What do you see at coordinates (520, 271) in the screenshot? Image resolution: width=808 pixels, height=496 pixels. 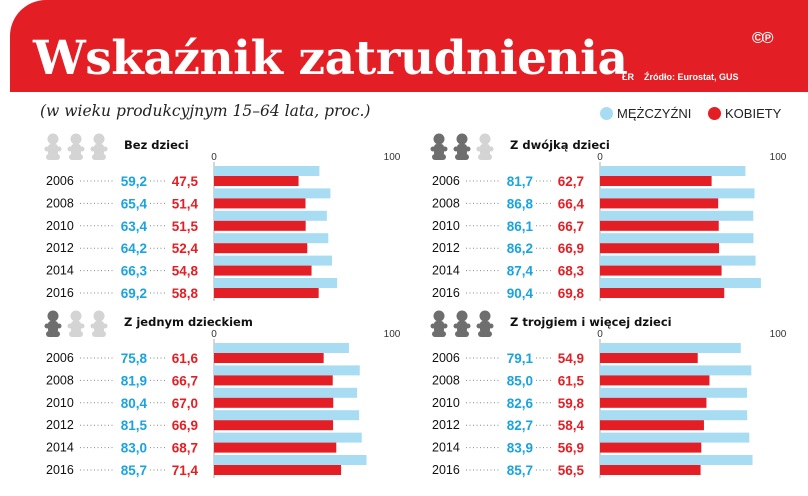 I see `value-label-men: 87,4` at bounding box center [520, 271].